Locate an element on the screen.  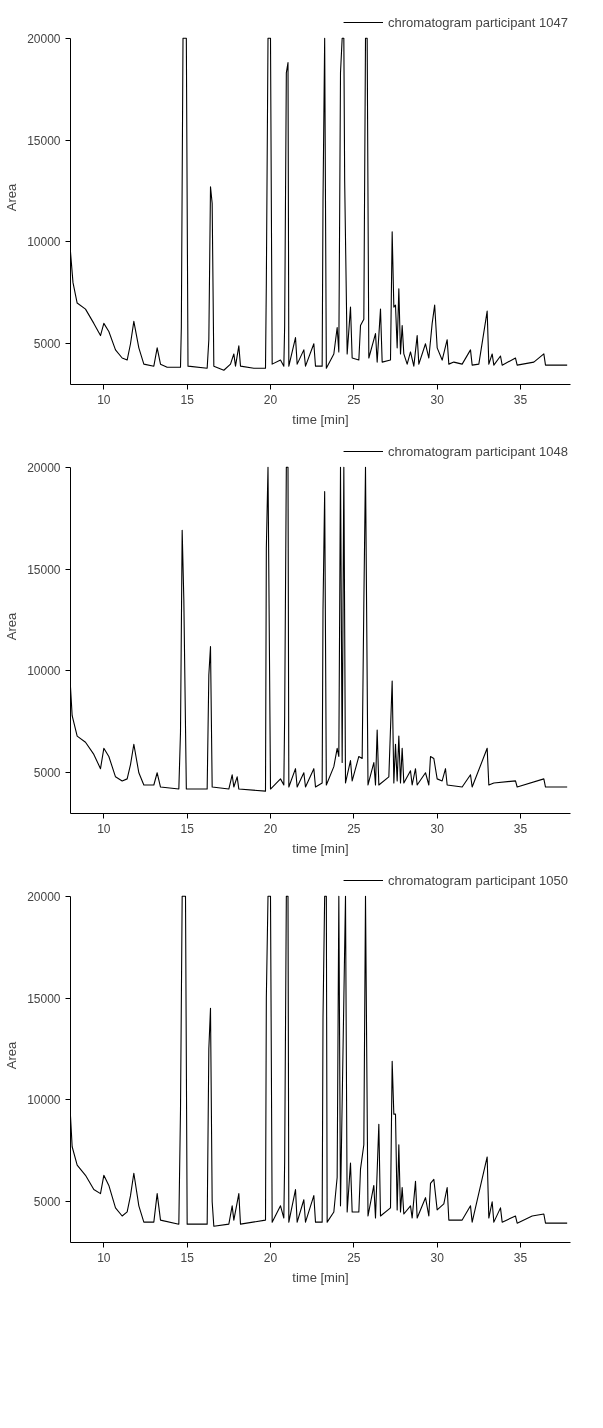
legend-label: chromatogram participant 1047 is located at coordinates (478, 22).